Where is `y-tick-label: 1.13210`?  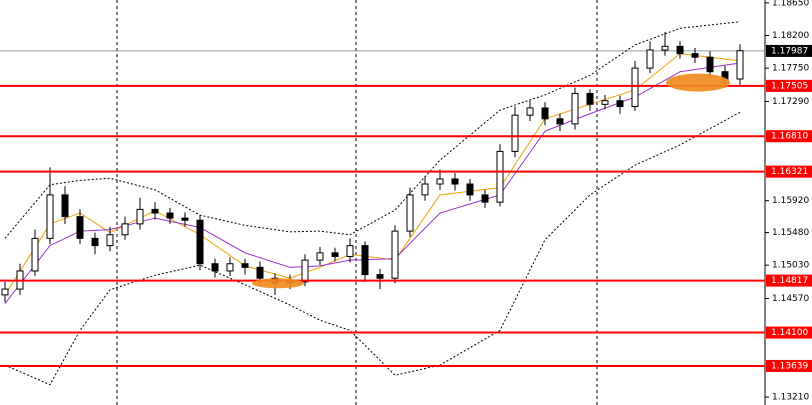 y-tick-label: 1.13210 is located at coordinates (790, 398).